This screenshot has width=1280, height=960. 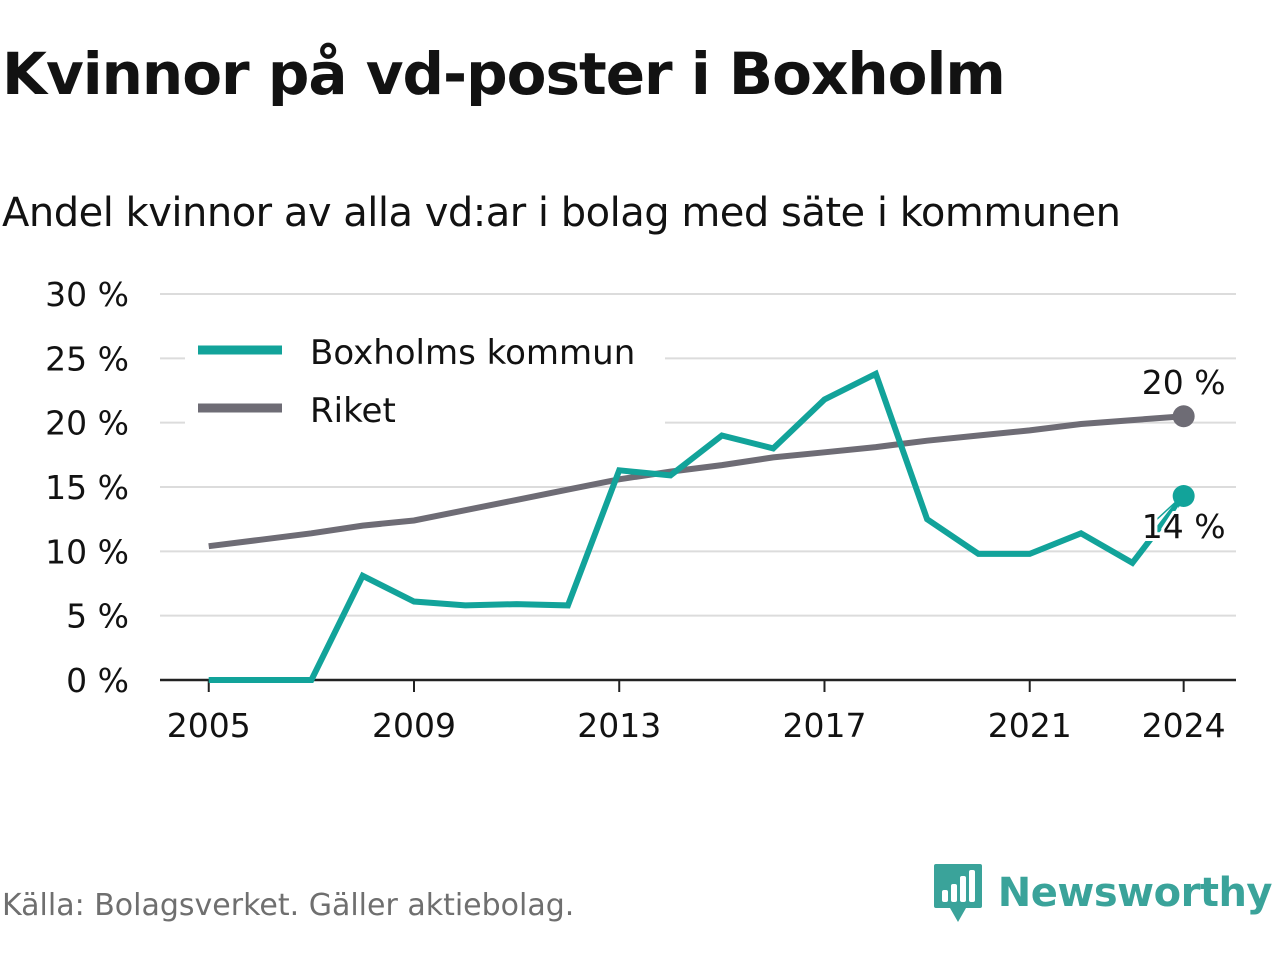 What do you see at coordinates (353, 411) in the screenshot?
I see `legend-label-riket: Riket` at bounding box center [353, 411].